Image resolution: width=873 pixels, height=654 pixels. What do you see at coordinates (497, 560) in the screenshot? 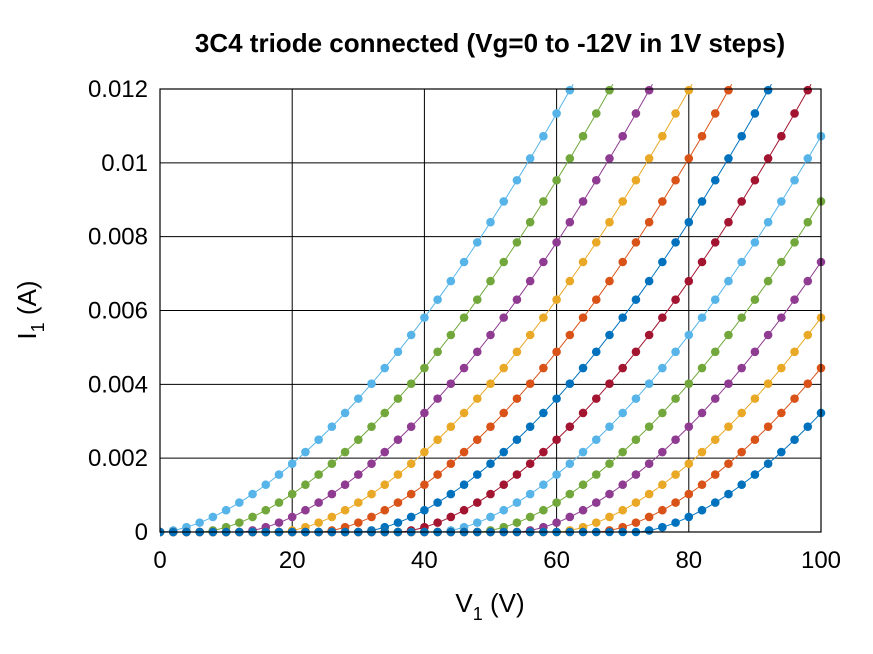
I see `x-tick-labels: 0 20 40 60 80 100` at bounding box center [497, 560].